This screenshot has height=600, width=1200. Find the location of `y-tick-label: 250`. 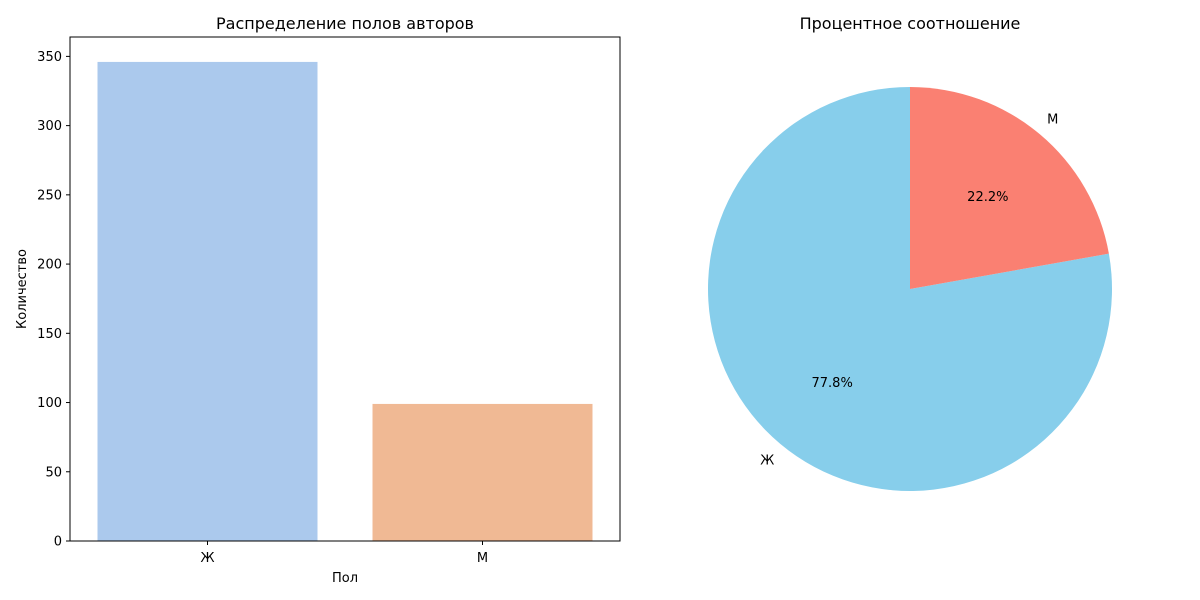

y-tick-label: 250 is located at coordinates (49, 195).